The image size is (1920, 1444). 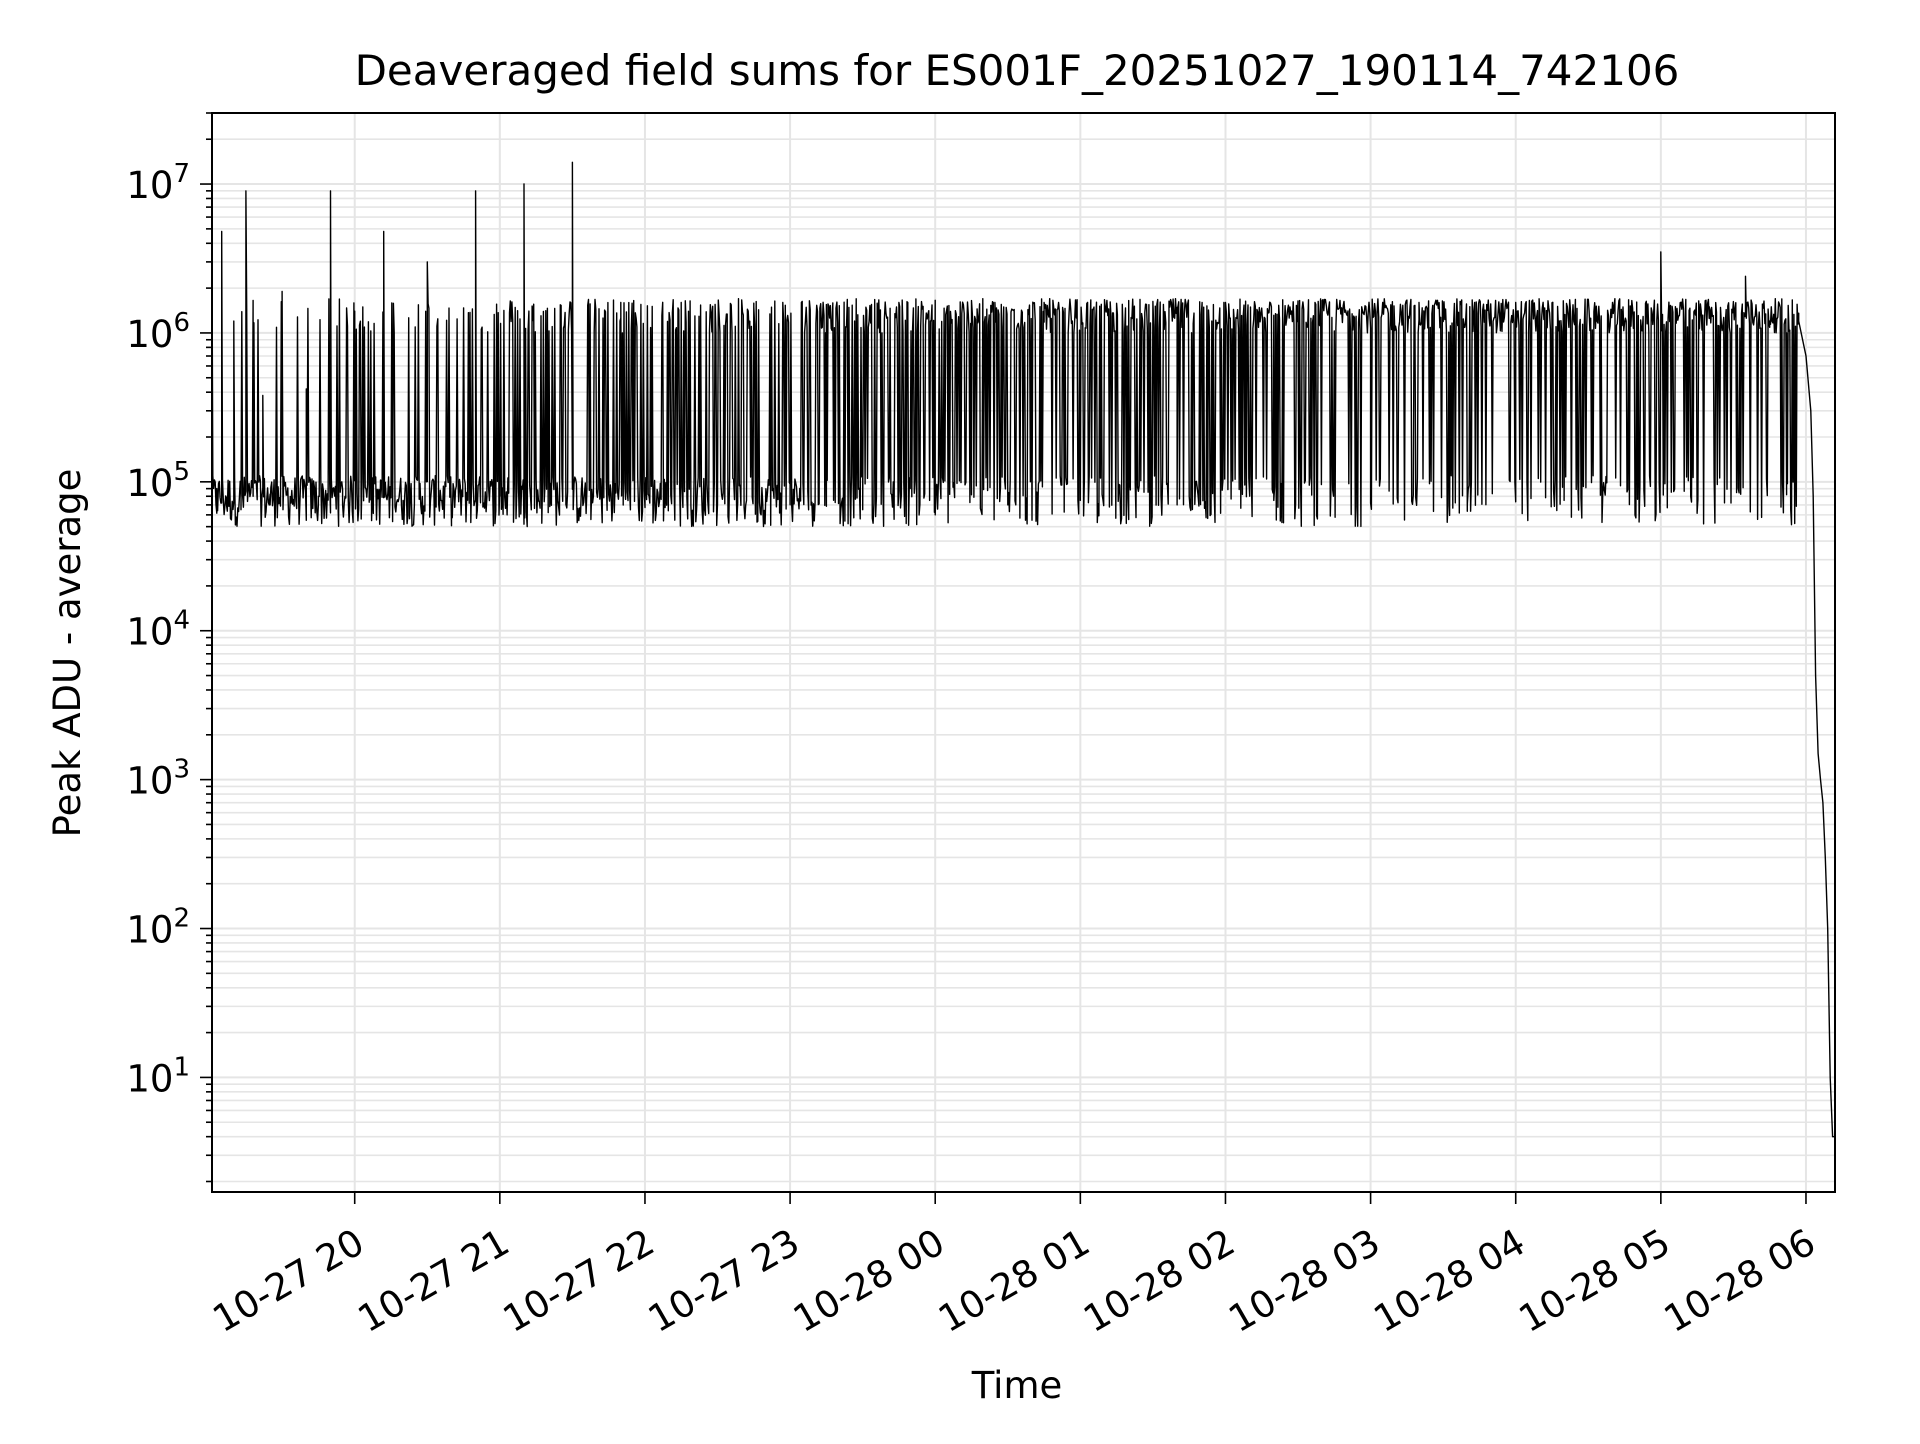 I want to click on y-tick-exponent: 6, so click(x=181, y=323).